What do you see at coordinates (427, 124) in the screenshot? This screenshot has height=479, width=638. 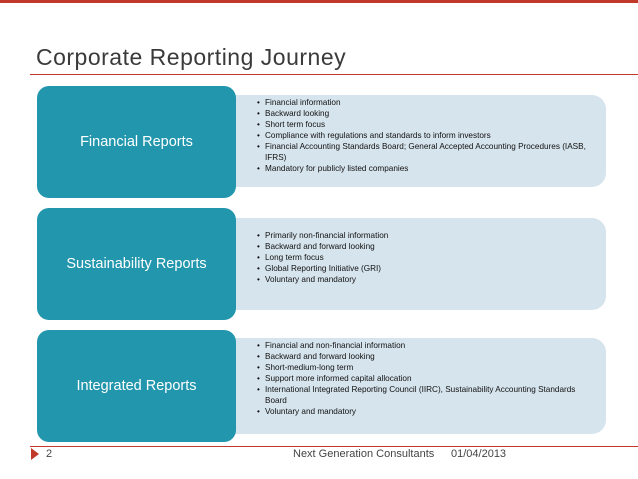 I see `bullet-item: Short term focus` at bounding box center [427, 124].